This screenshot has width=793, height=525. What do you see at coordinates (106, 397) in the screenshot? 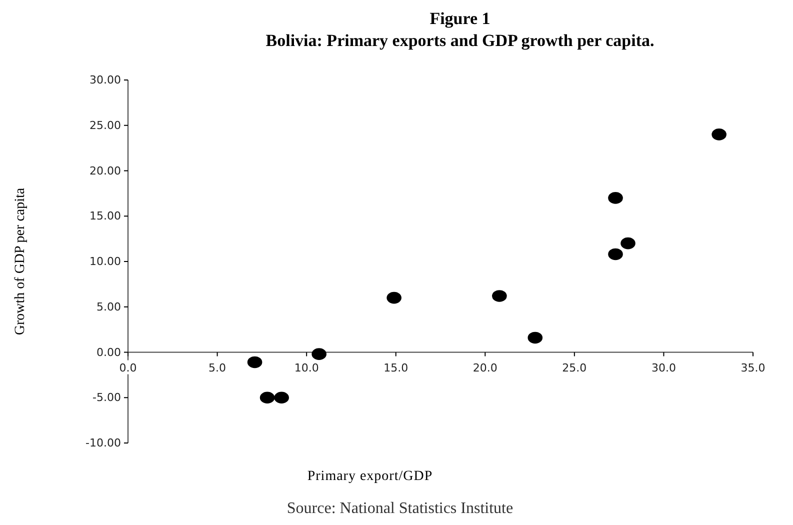
I see `y-tick-label: -5.00` at bounding box center [106, 397].